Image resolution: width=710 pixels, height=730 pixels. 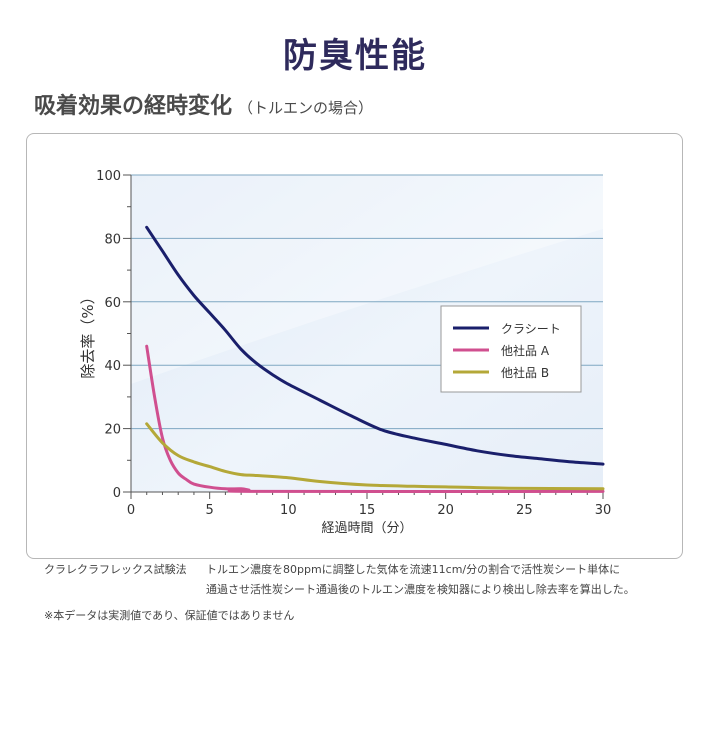 I want to click on x-tick-label: 5, so click(x=210, y=510).